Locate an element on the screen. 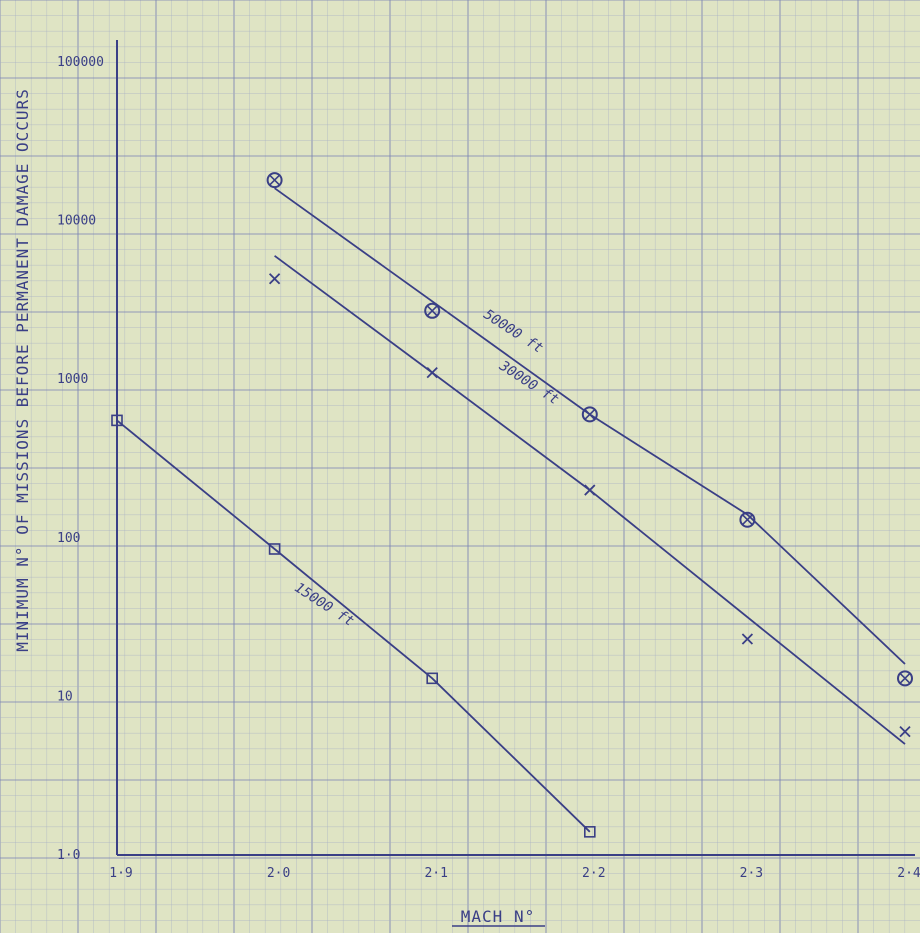 This screenshot has height=933, width=920. y-tick-label: 1·0 is located at coordinates (68, 855).